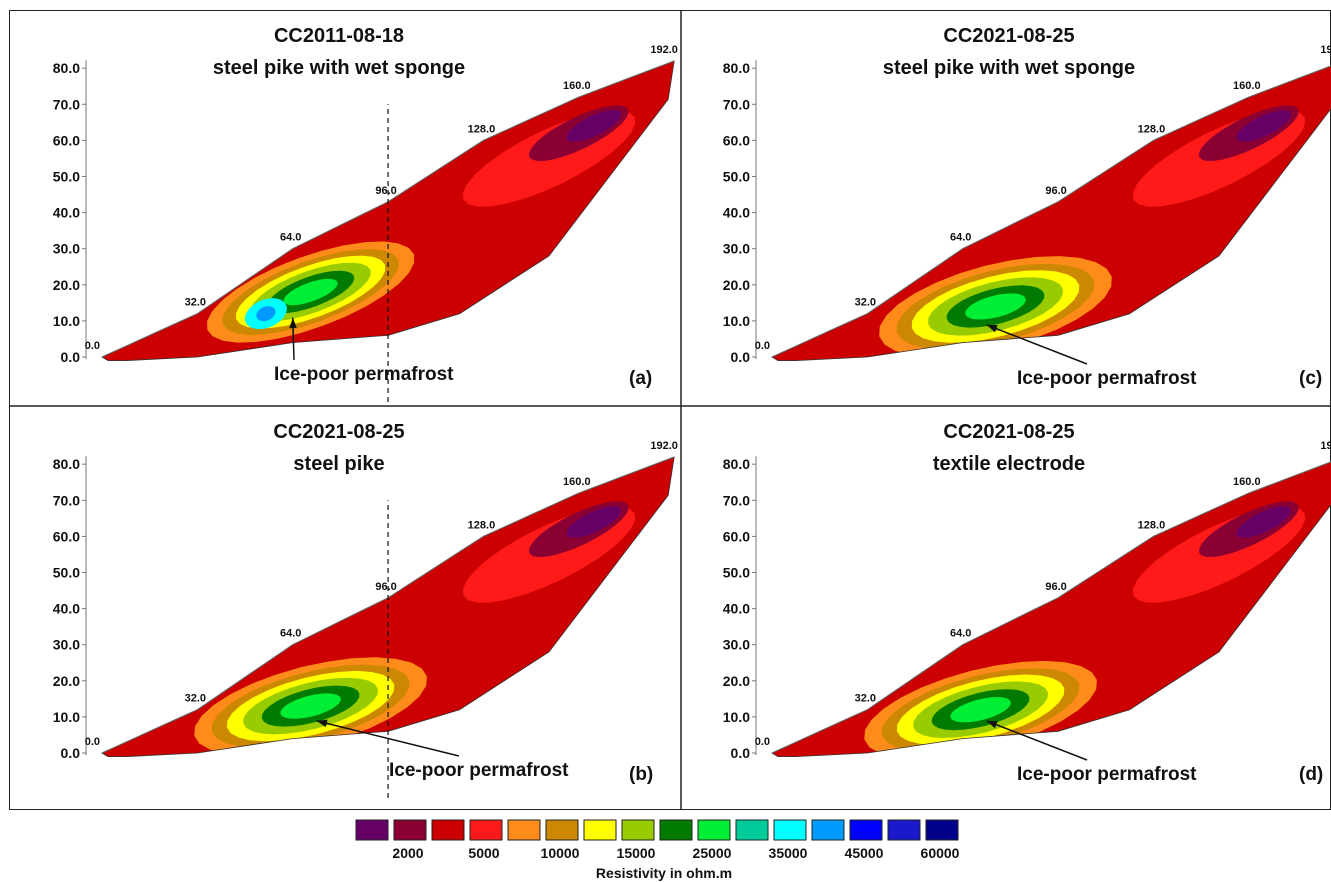 This screenshot has width=1331, height=882. Describe the element at coordinates (940, 853) in the screenshot. I see `legend-tick-label: 60000` at that location.